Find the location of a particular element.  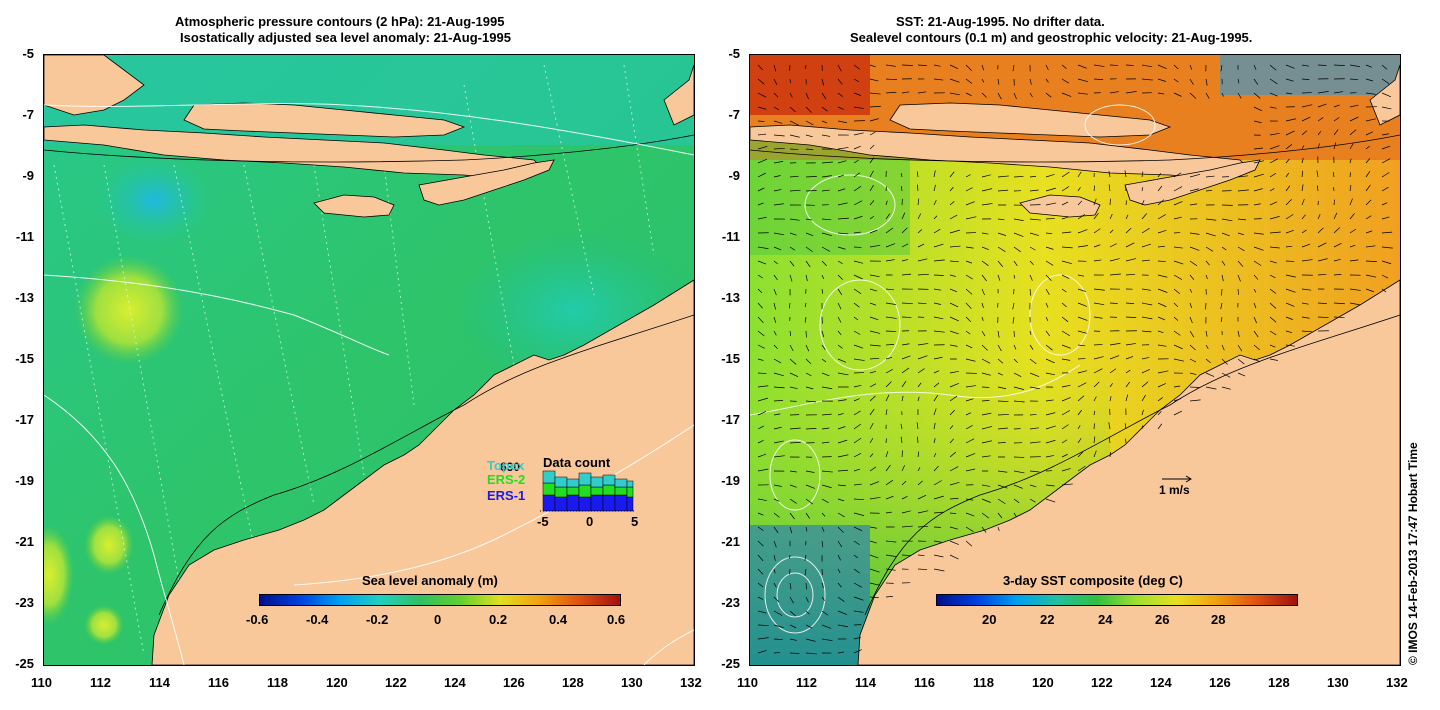

left-colorbar-tick: -0.6 is located at coordinates (257, 619).